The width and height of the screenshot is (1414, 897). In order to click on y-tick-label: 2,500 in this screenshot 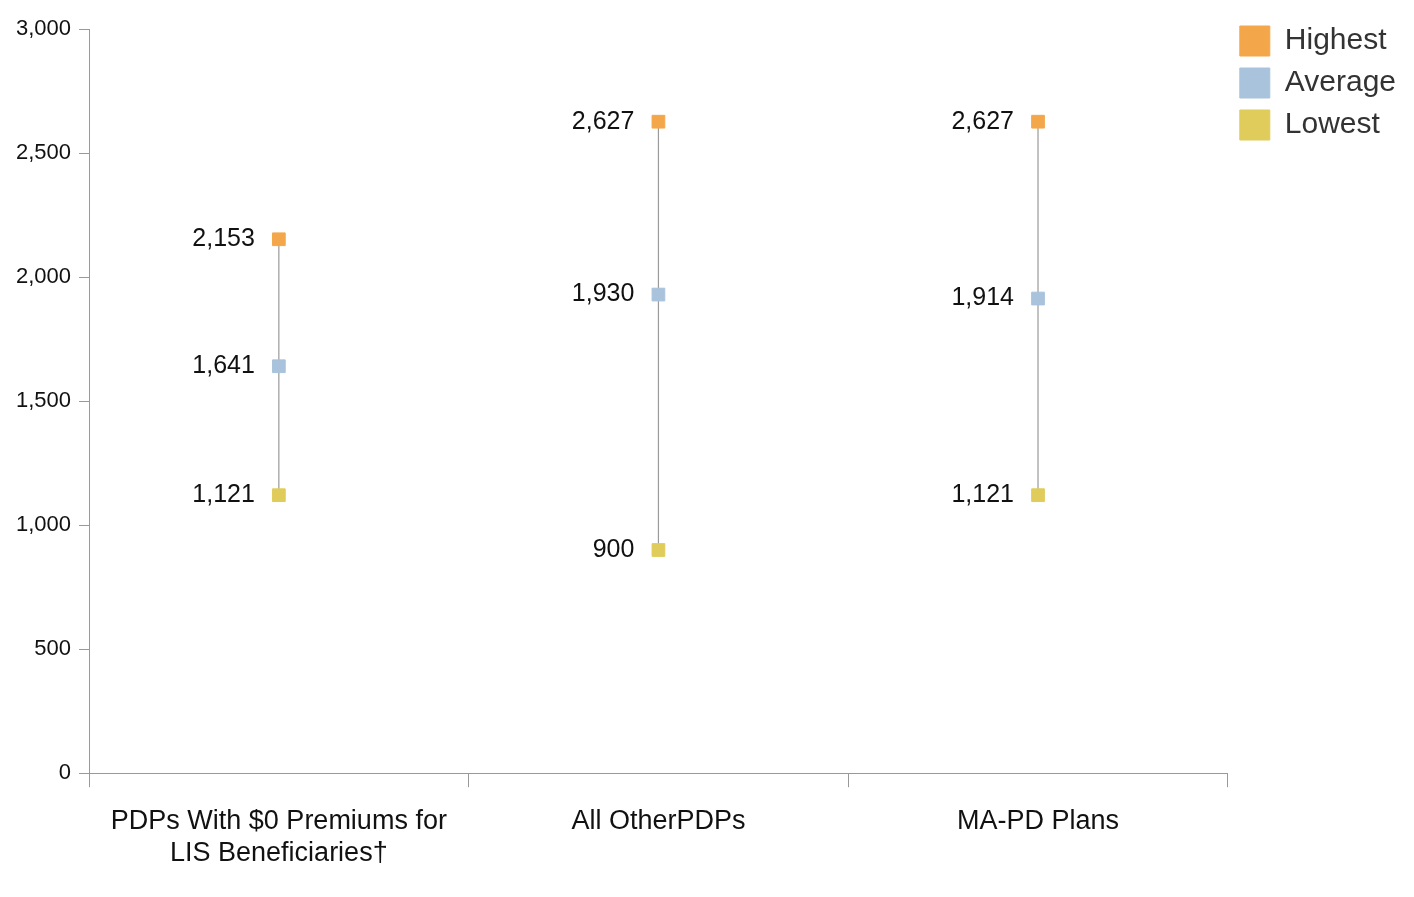, I will do `click(43, 152)`.